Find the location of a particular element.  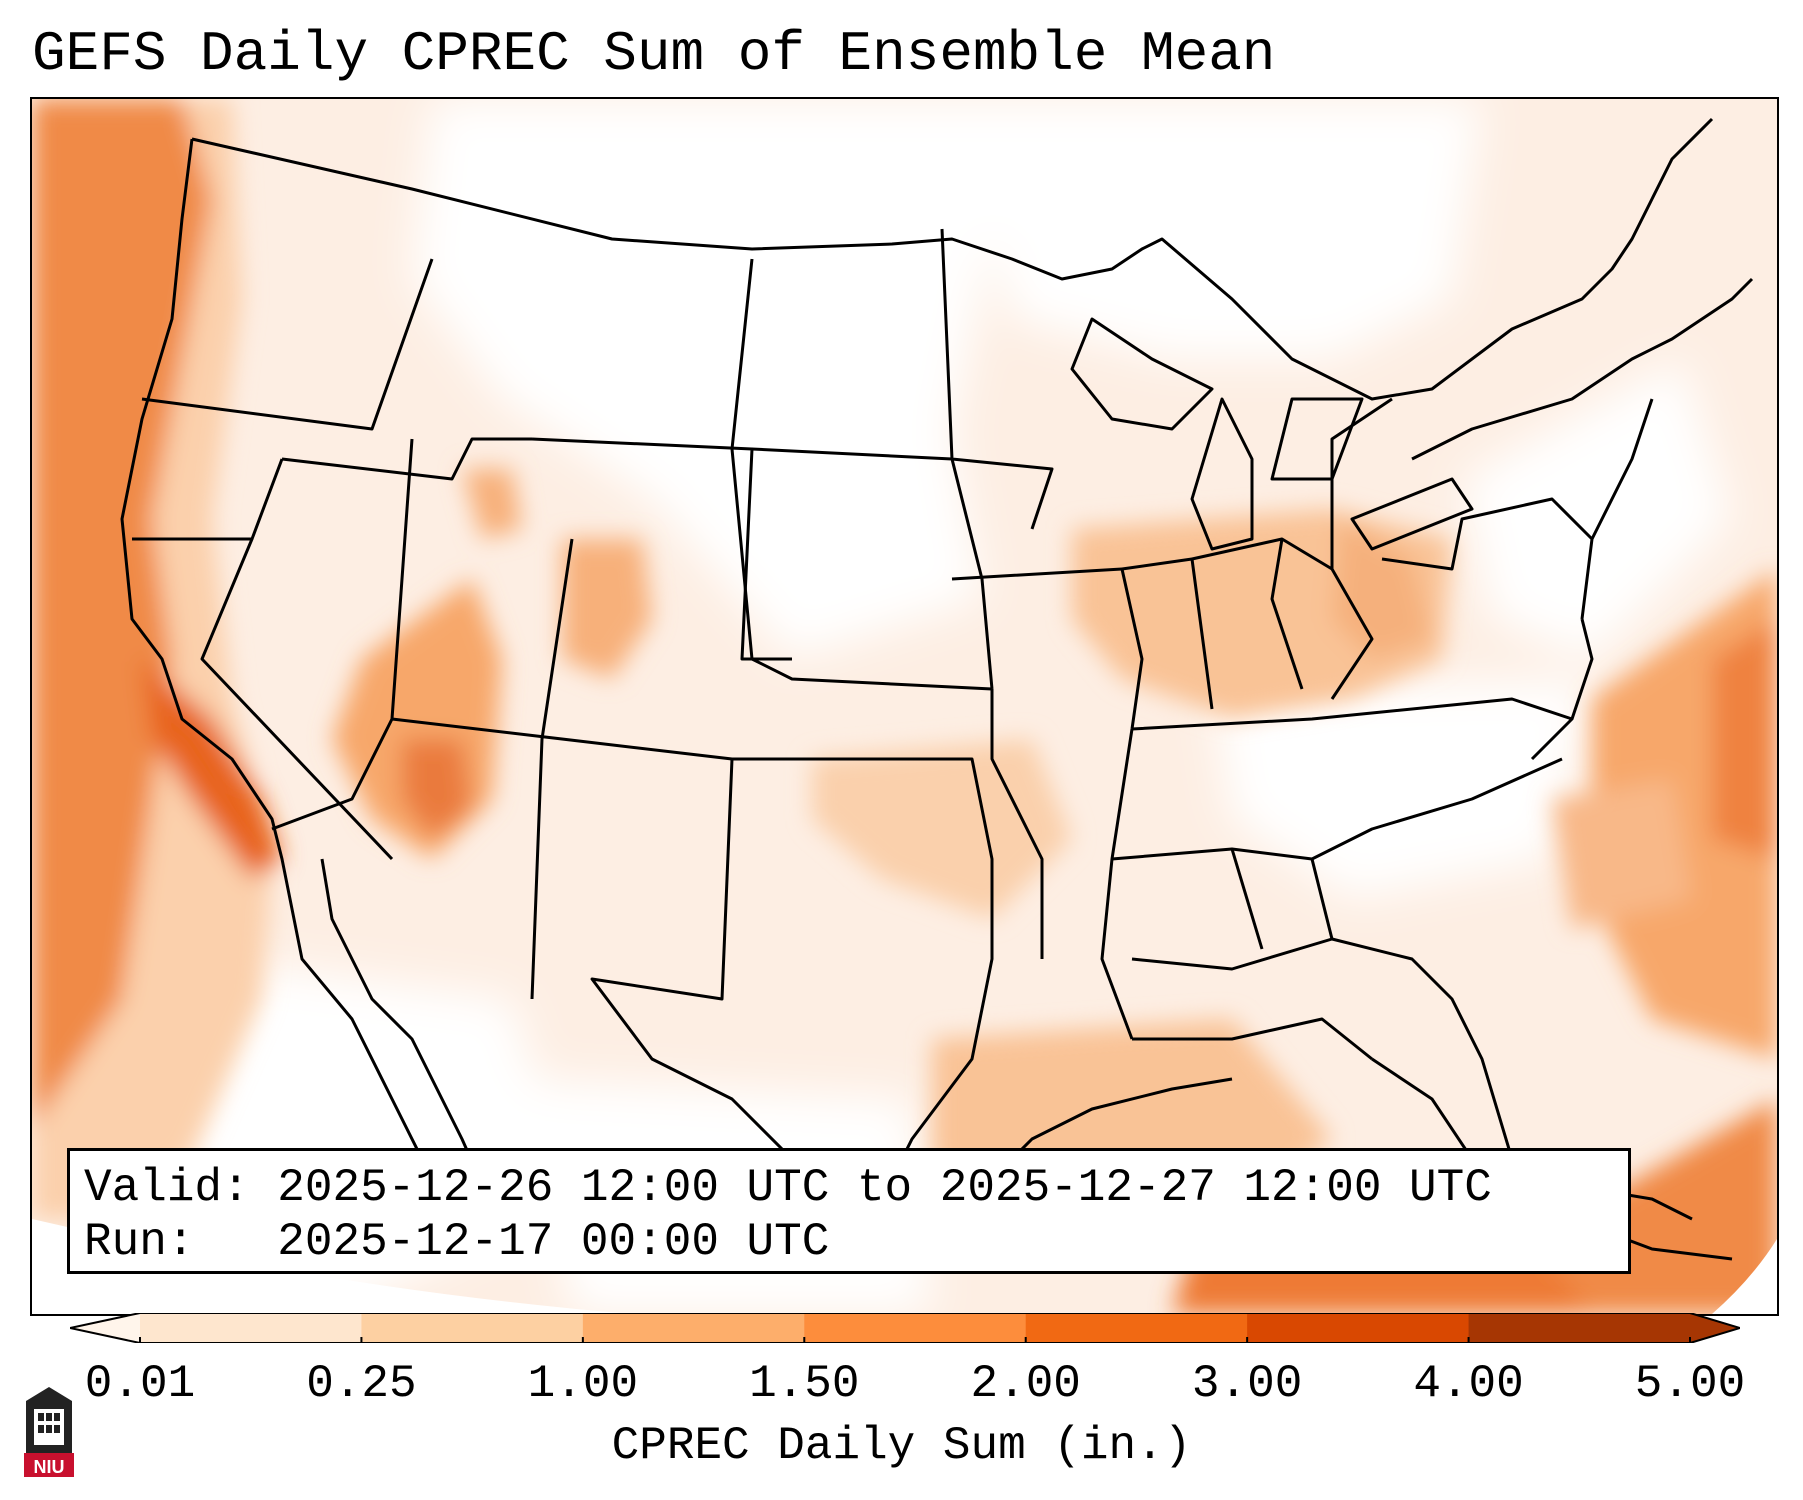

projection-edge is located at coordinates (332, 1266).